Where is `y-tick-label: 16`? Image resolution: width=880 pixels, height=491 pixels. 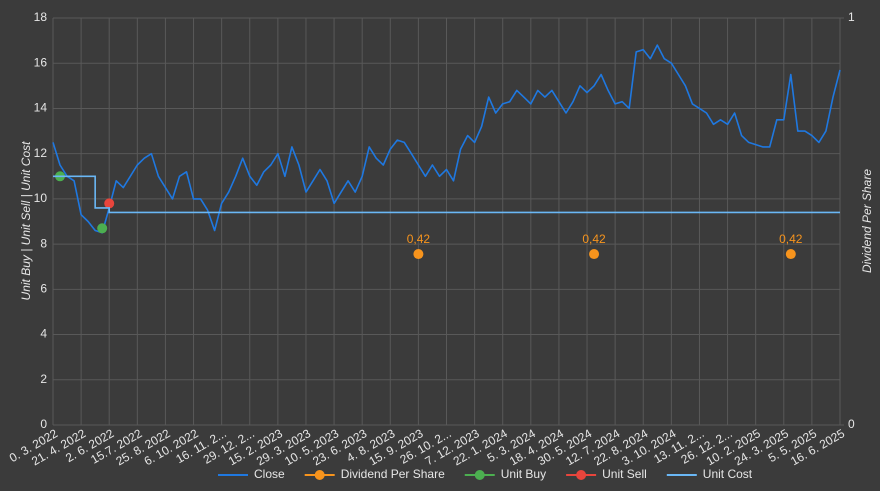 y-tick-label: 16 is located at coordinates (41, 62).